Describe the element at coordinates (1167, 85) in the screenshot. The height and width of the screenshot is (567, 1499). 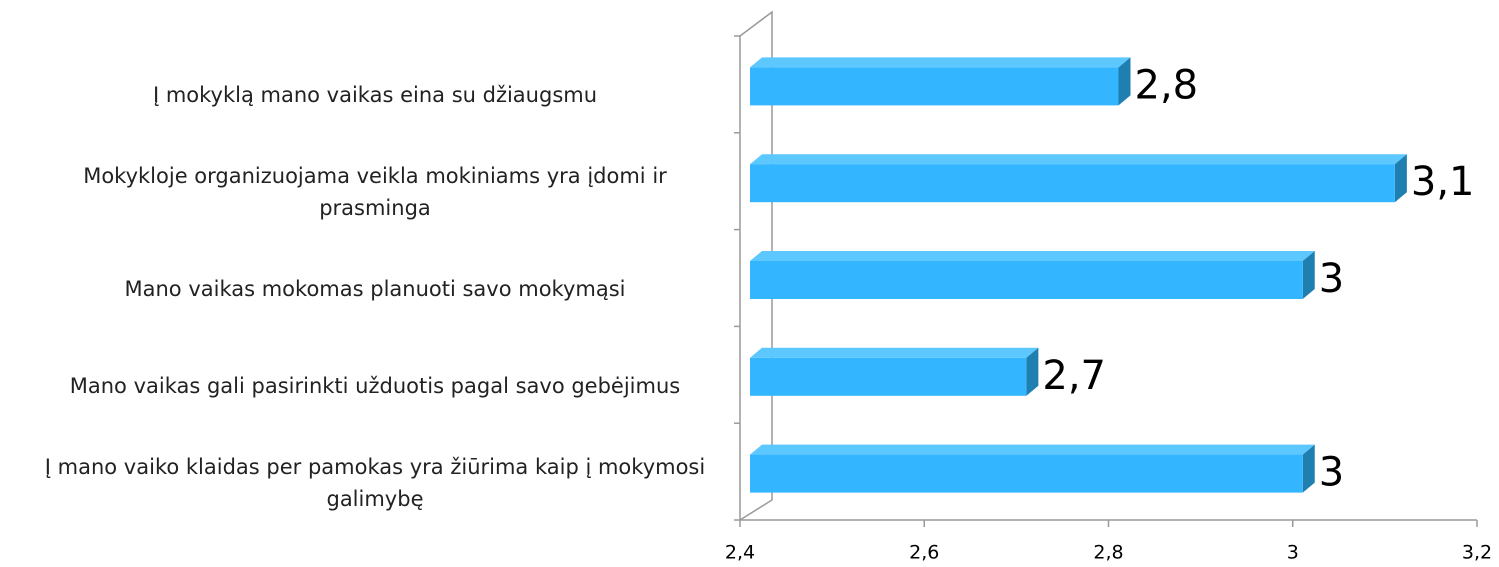
I see `value-label: 2,8` at that location.